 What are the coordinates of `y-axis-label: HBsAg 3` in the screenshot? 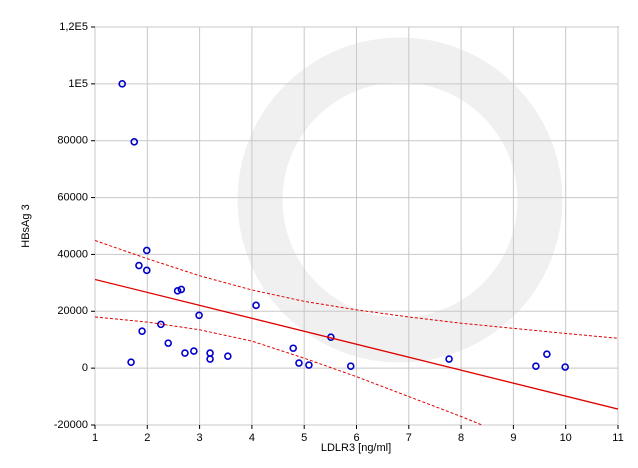 It's located at (26, 225).